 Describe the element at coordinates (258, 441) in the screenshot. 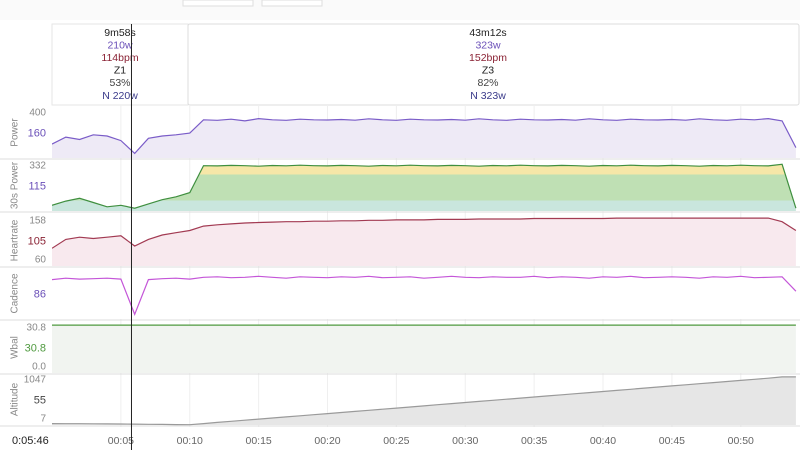

I see `x-tick-label: 00:15` at that location.